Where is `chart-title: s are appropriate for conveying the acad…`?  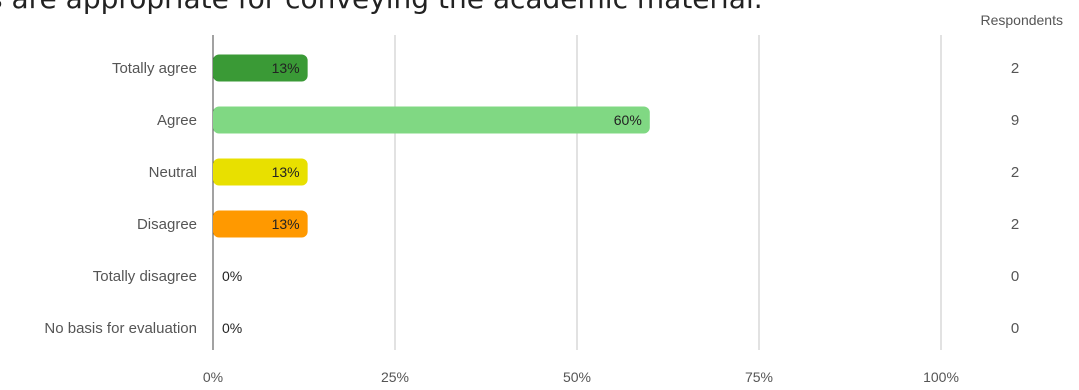 chart-title: s are appropriate for conveying the acad… is located at coordinates (381, 7).